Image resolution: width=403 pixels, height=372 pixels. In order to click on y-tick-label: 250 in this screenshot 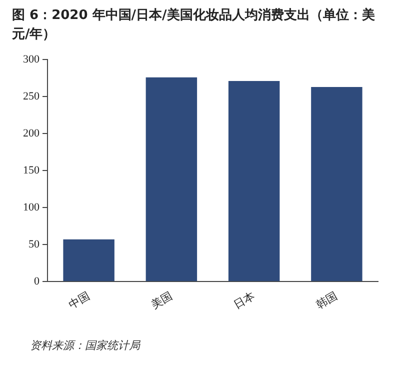, I will do `click(31, 96)`.